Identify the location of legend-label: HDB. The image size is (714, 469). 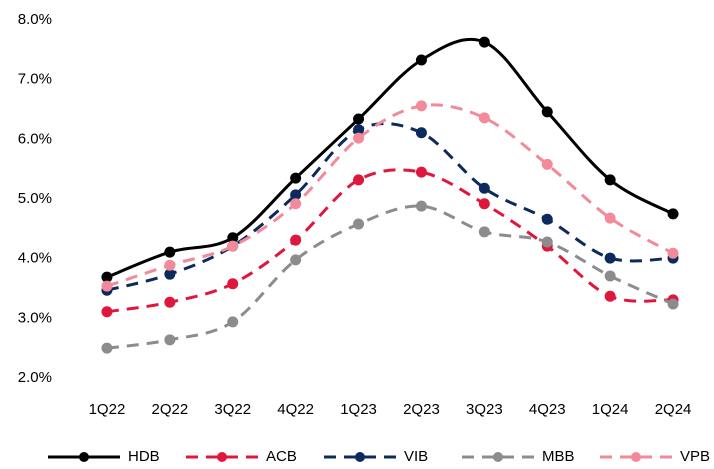
(144, 456).